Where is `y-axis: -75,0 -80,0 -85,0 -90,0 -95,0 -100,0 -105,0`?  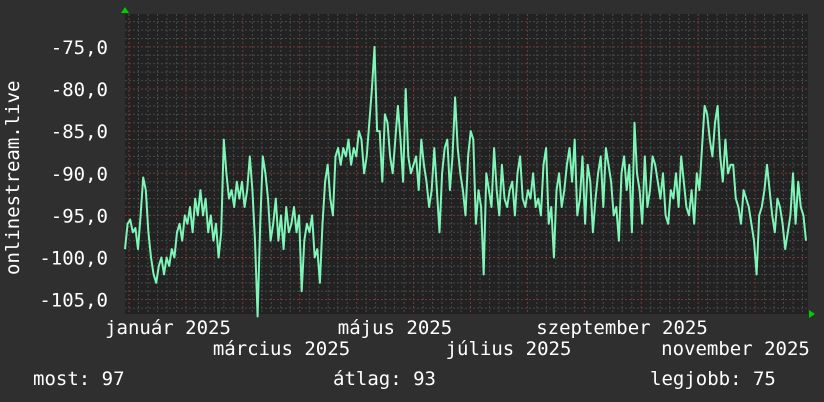
y-axis: -75,0 -80,0 -85,0 -90,0 -95,0 -100,0 -105,0 is located at coordinates (73, 174).